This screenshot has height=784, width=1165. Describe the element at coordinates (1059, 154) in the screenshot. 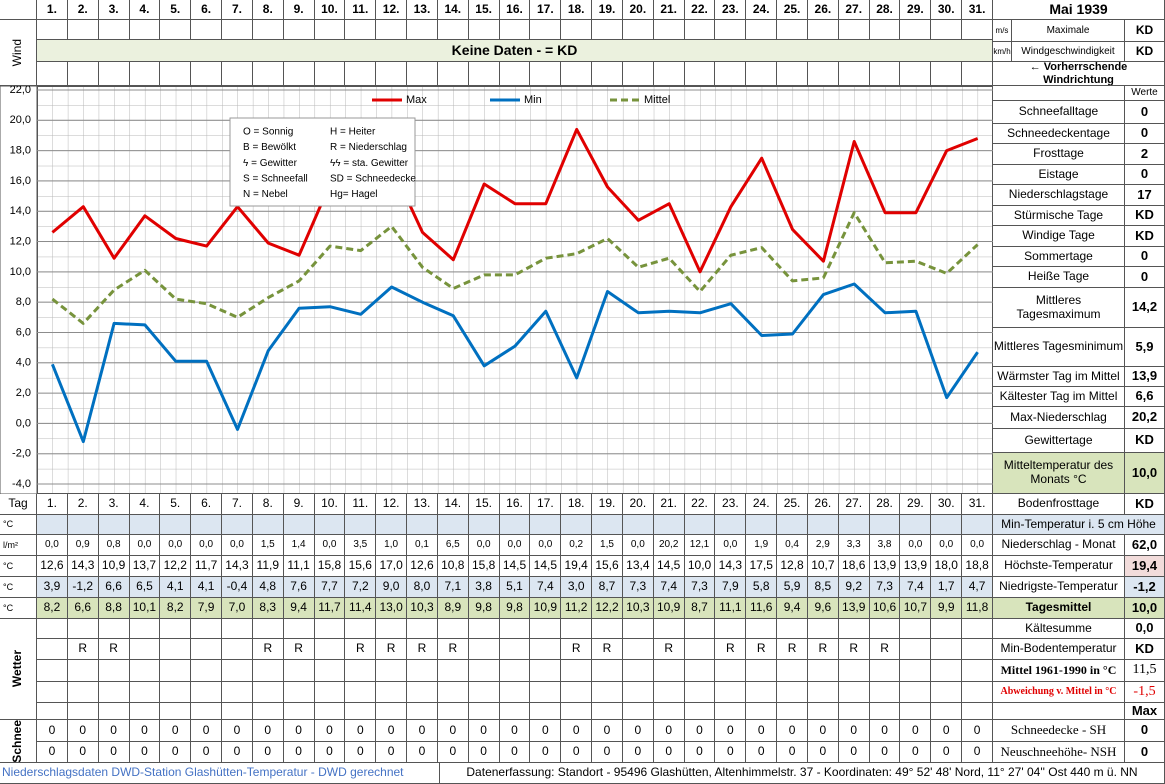

I see `stat-label: Frosttage` at that location.